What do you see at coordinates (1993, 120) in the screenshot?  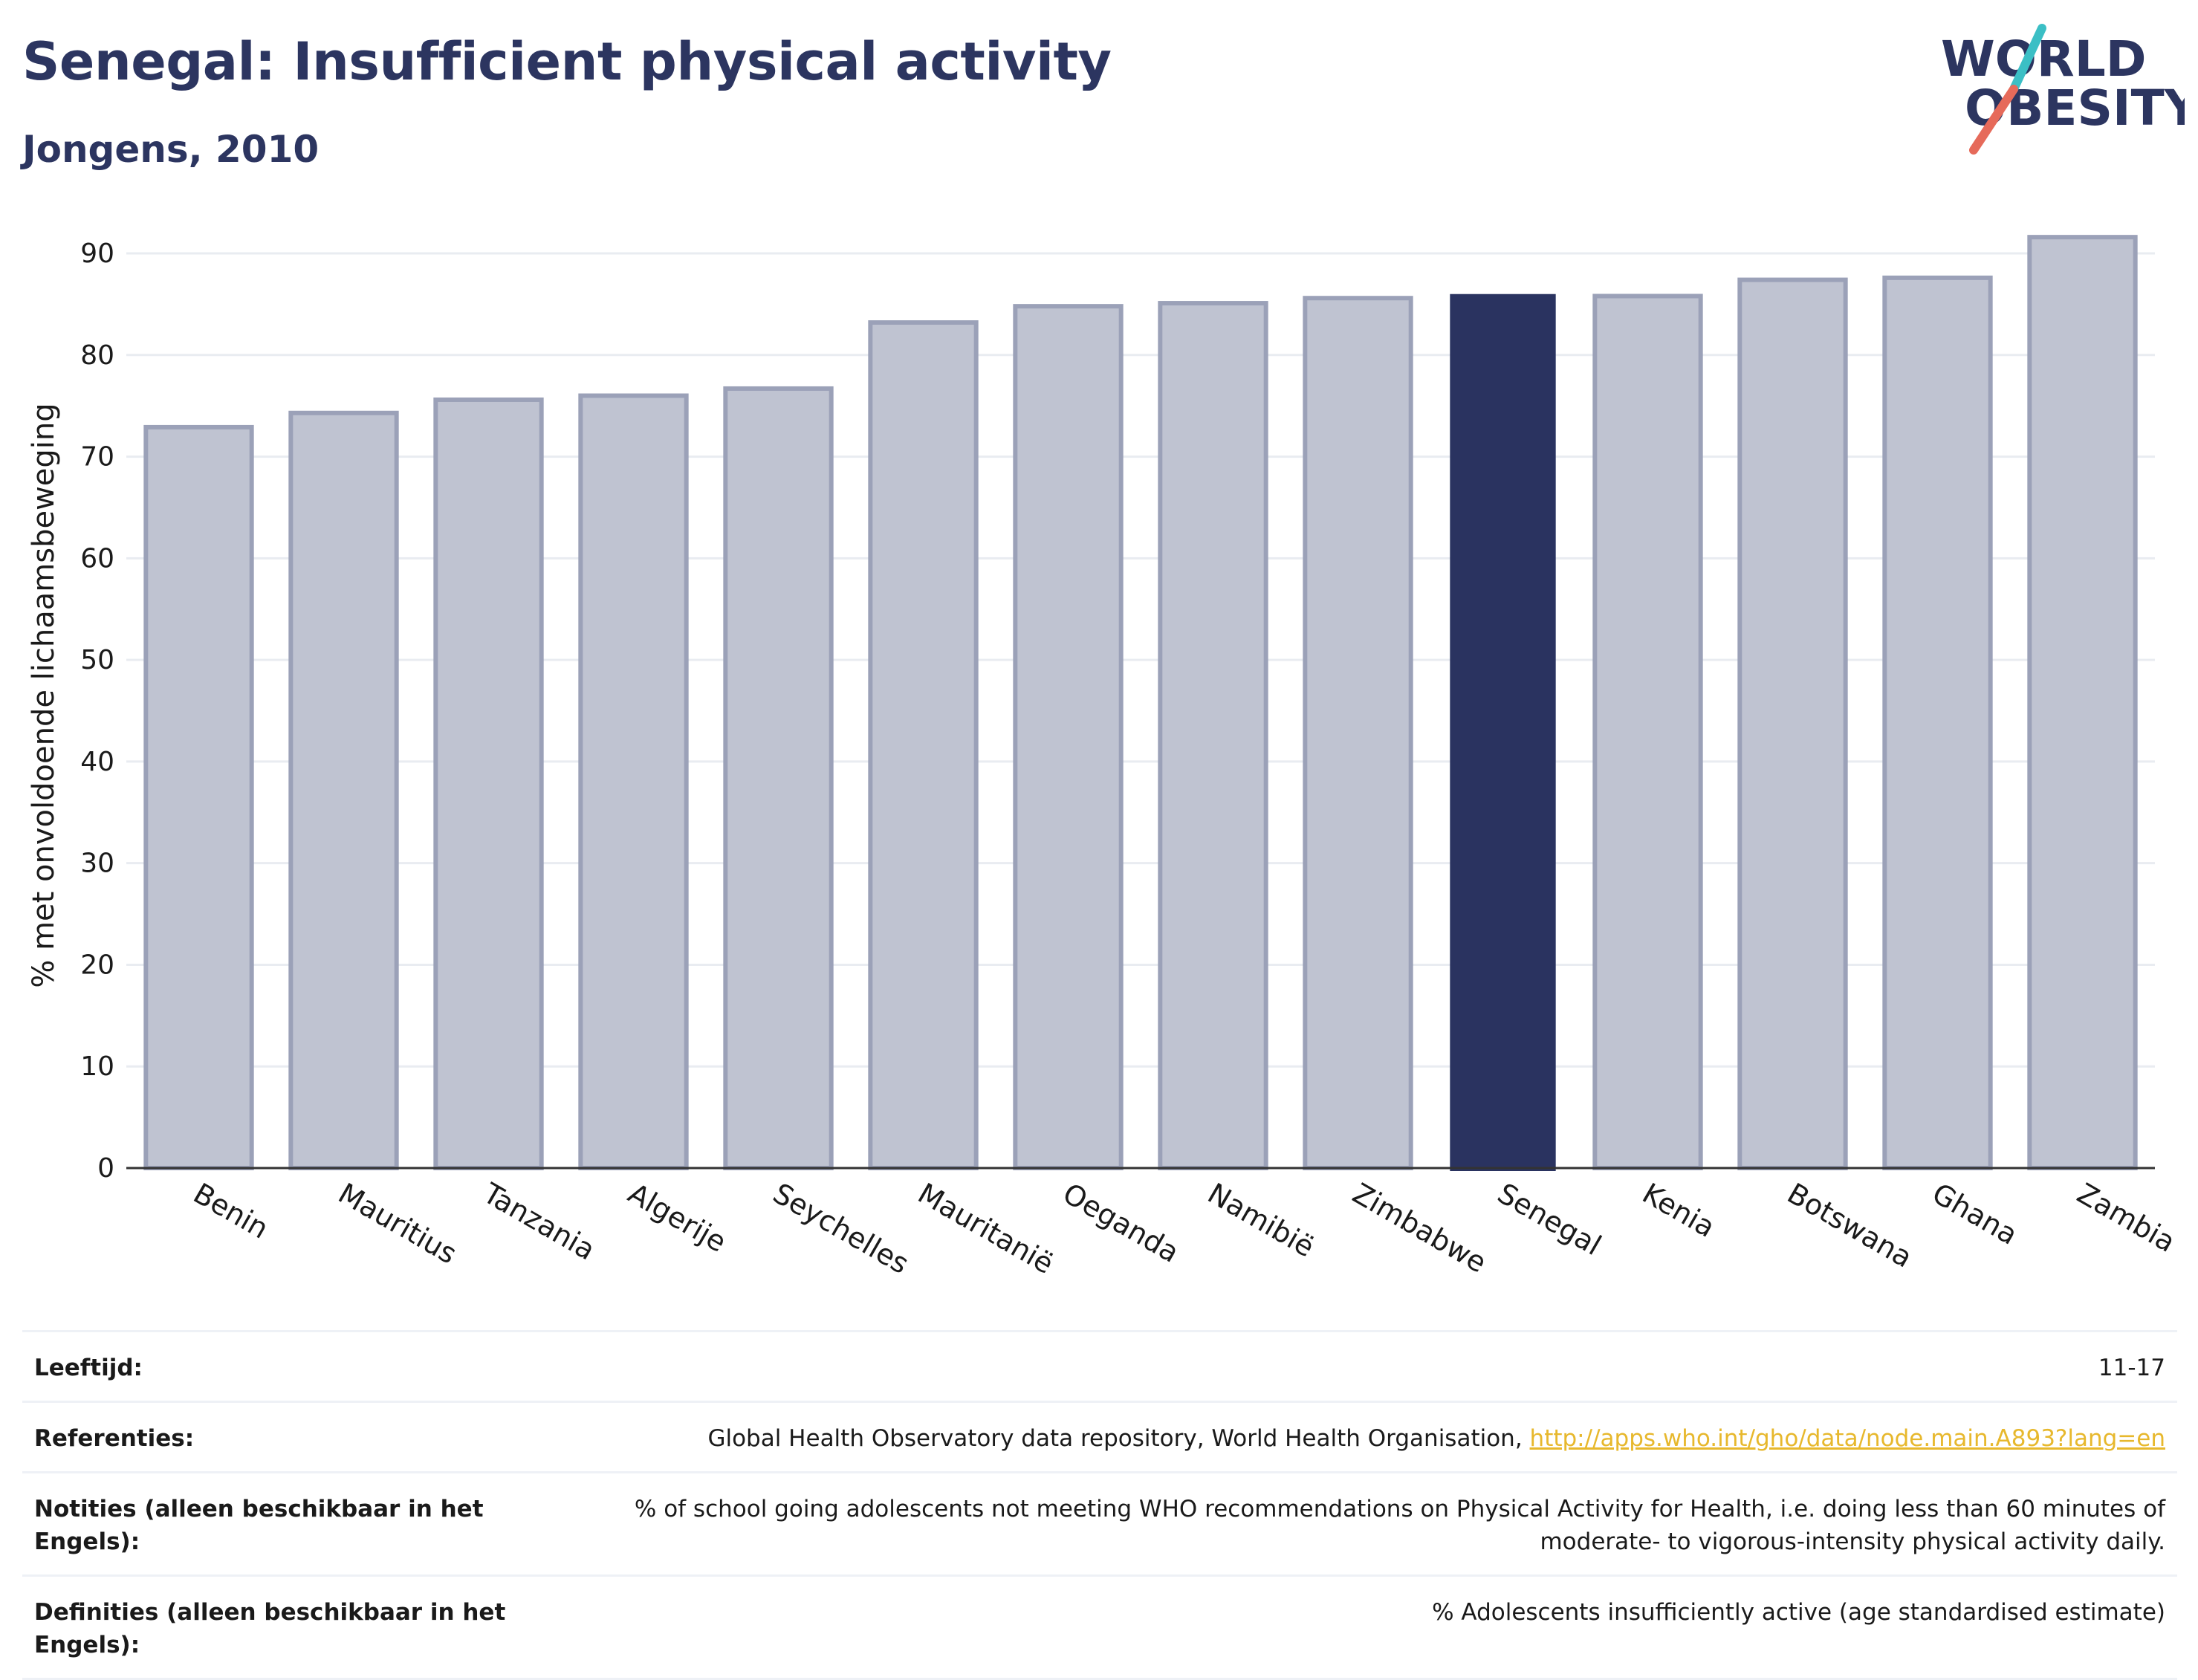 I see `logo-slash-coral` at bounding box center [1993, 120].